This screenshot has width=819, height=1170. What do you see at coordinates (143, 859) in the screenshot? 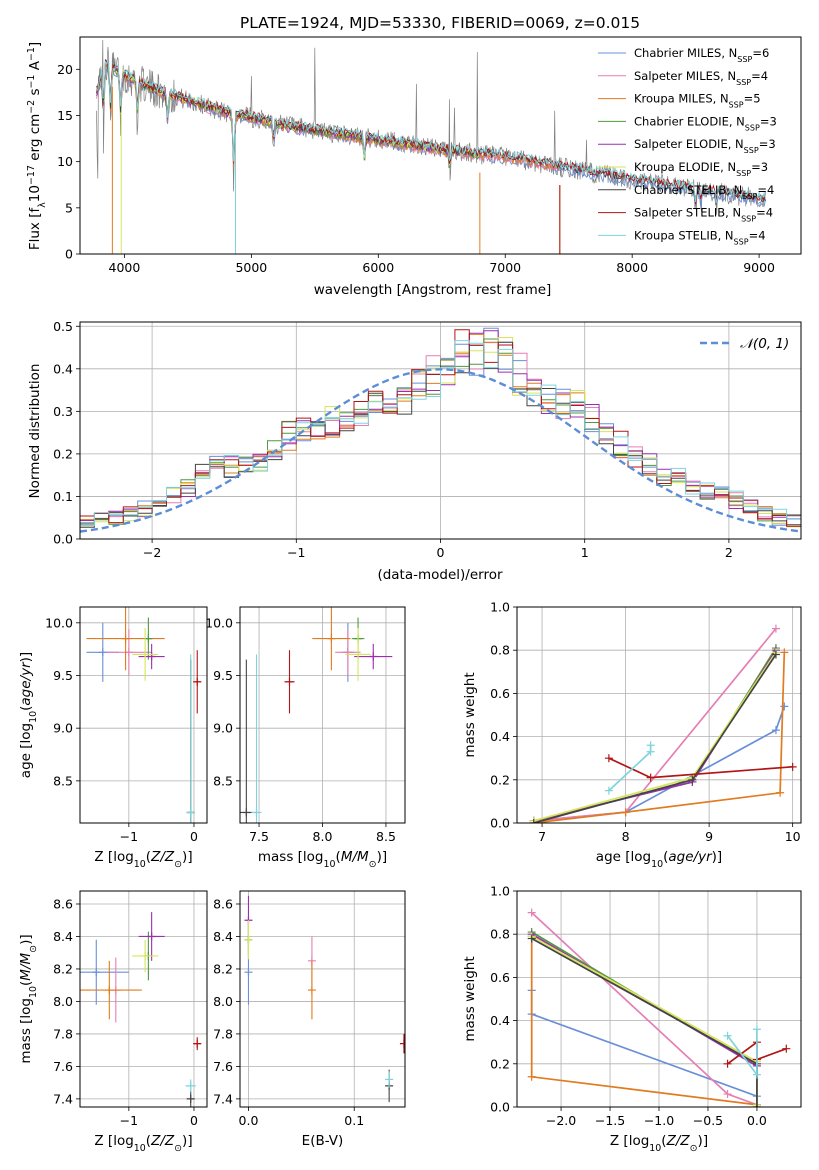
I see `x-axis-label: Z [log10(Z/Z⊙)]` at bounding box center [143, 859].